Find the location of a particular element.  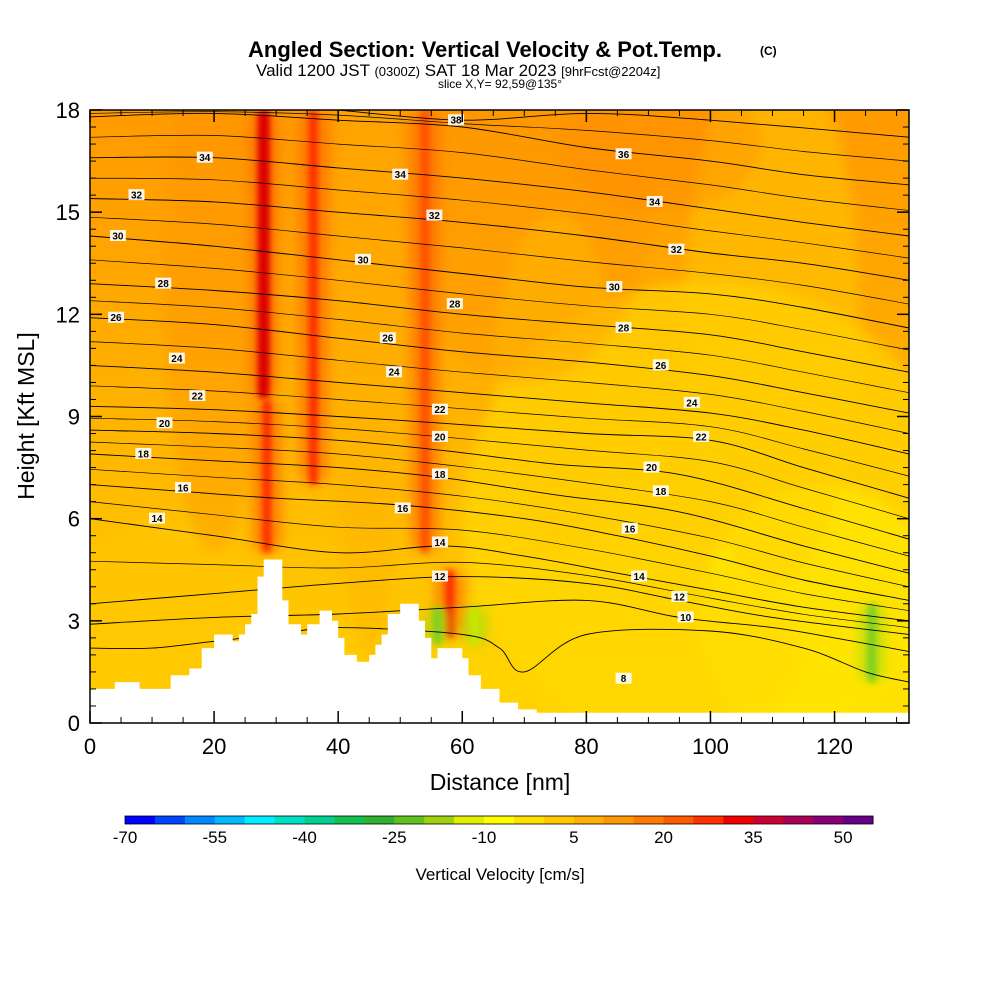

colorbar-tick-label: 35 is located at coordinates (753, 837).